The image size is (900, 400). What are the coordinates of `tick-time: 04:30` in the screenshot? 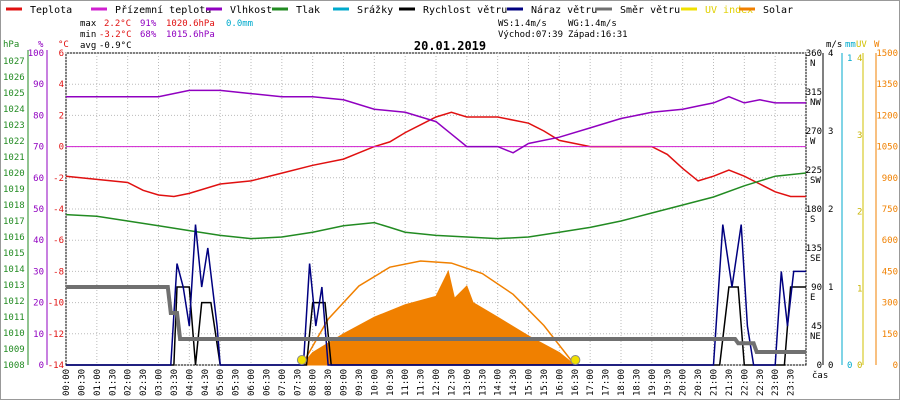 It's located at (206, 382).